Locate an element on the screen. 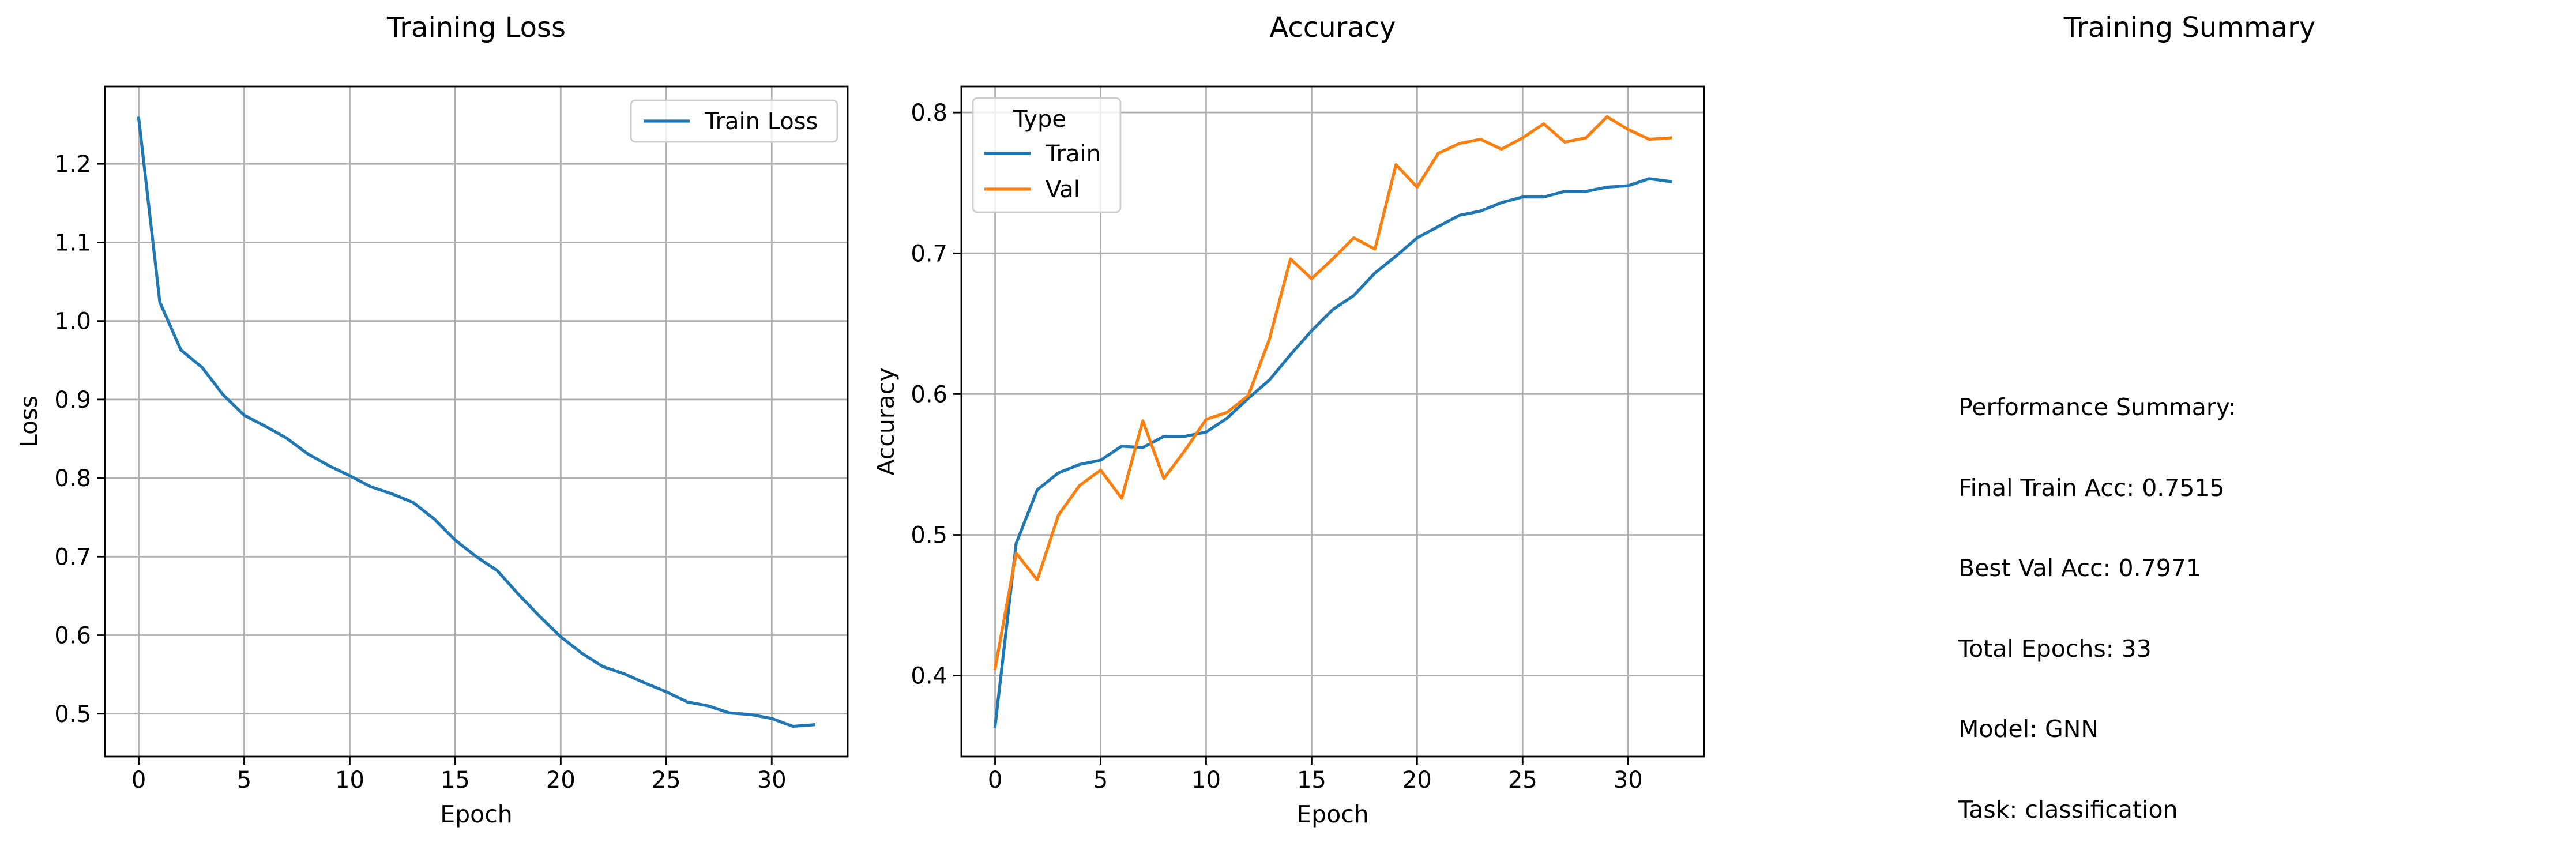 This screenshot has height=850, width=2576. y-tick-label: 0.4 is located at coordinates (929, 677).